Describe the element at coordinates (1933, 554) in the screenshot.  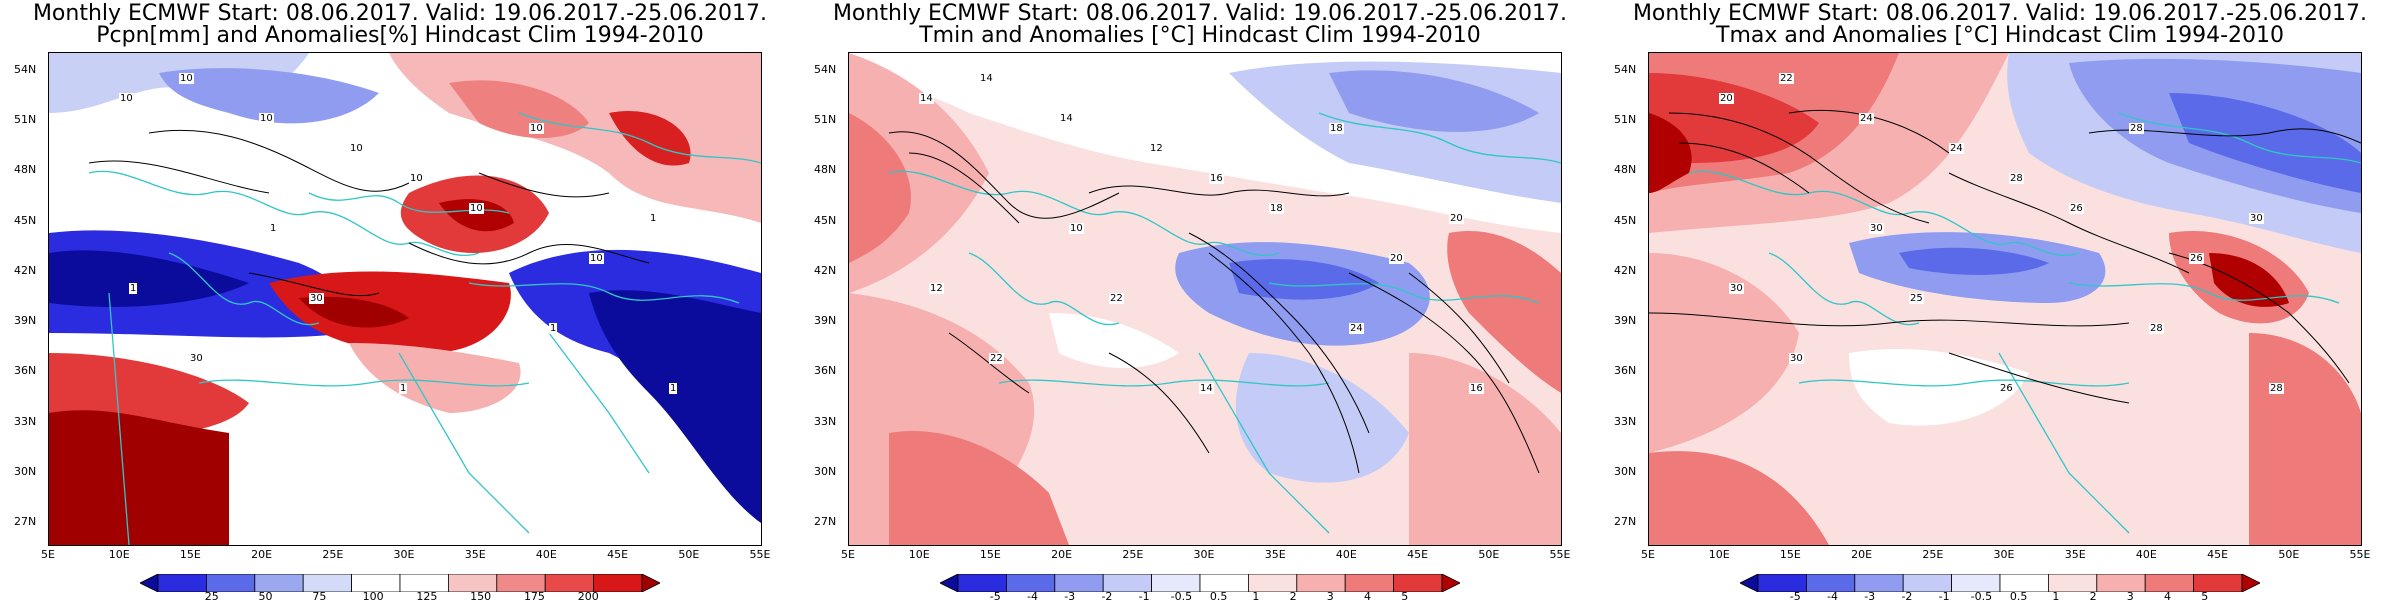
I see `longitude-label: 25E` at that location.